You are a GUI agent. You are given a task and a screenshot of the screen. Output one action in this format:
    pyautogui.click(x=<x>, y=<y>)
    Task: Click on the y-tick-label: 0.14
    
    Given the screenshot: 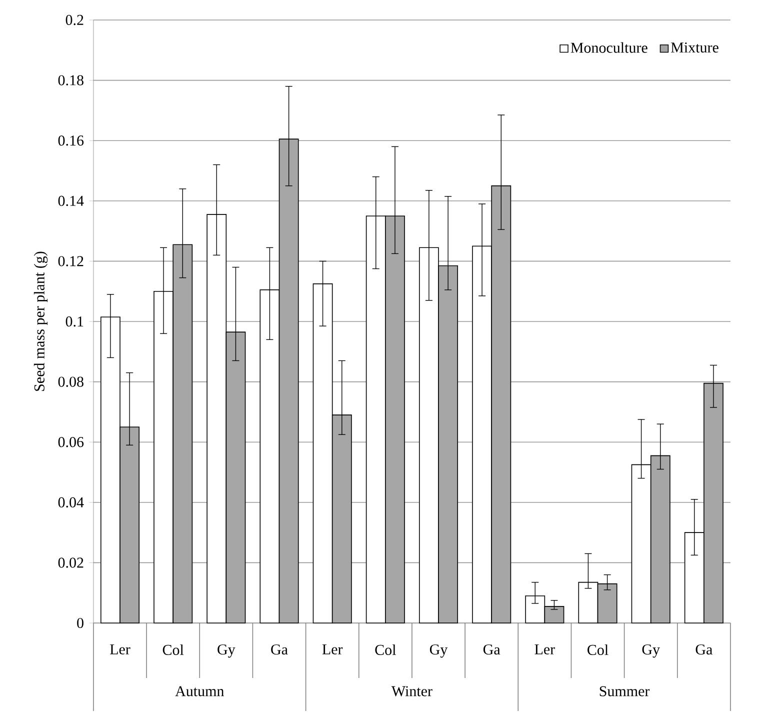 What is the action you would take?
    pyautogui.click(x=71, y=201)
    